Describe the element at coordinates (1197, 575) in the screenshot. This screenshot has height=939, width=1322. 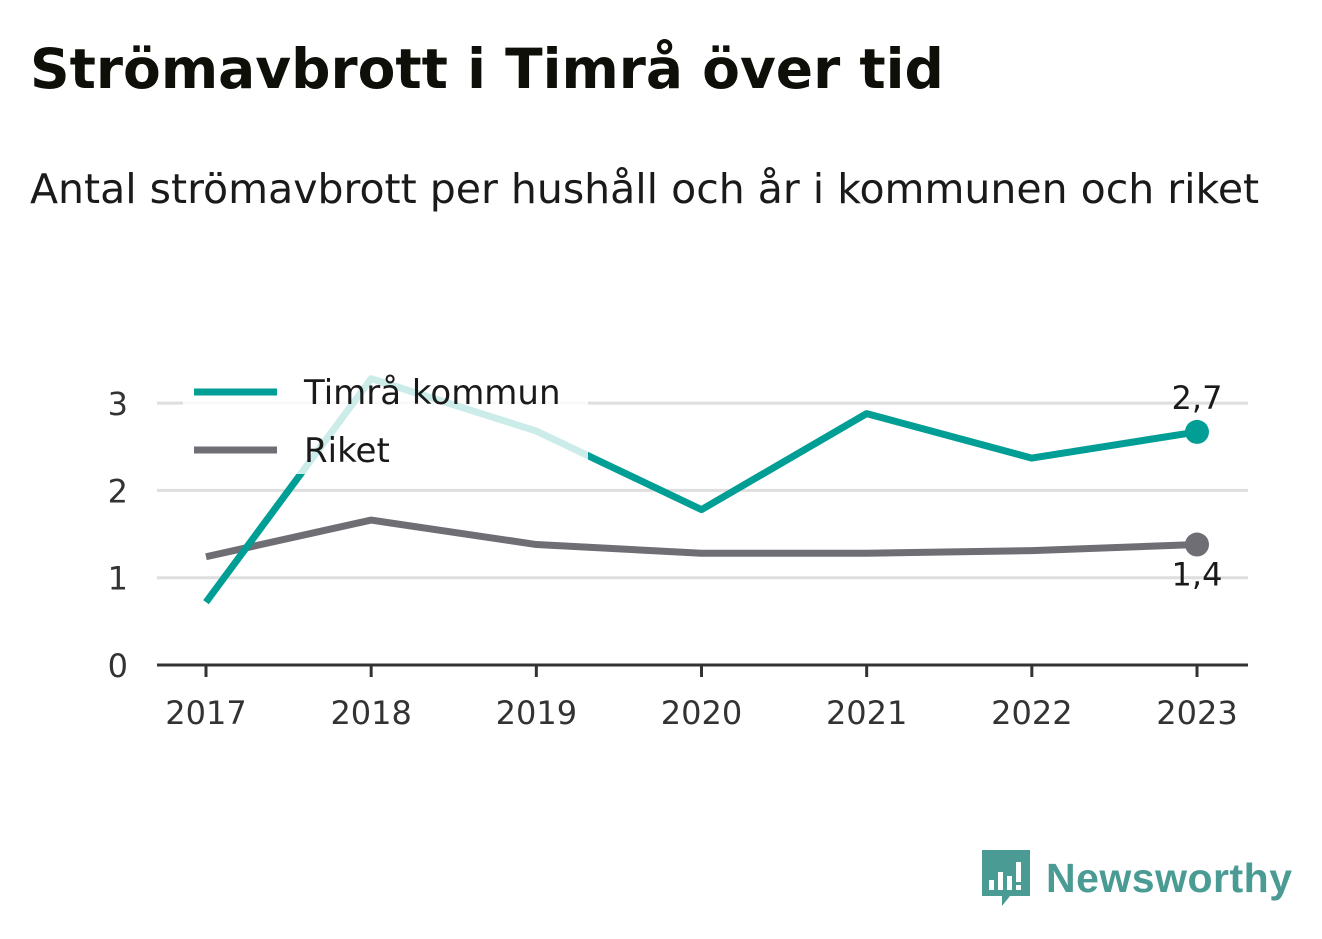
I see `data-label-riket: 1,4` at that location.